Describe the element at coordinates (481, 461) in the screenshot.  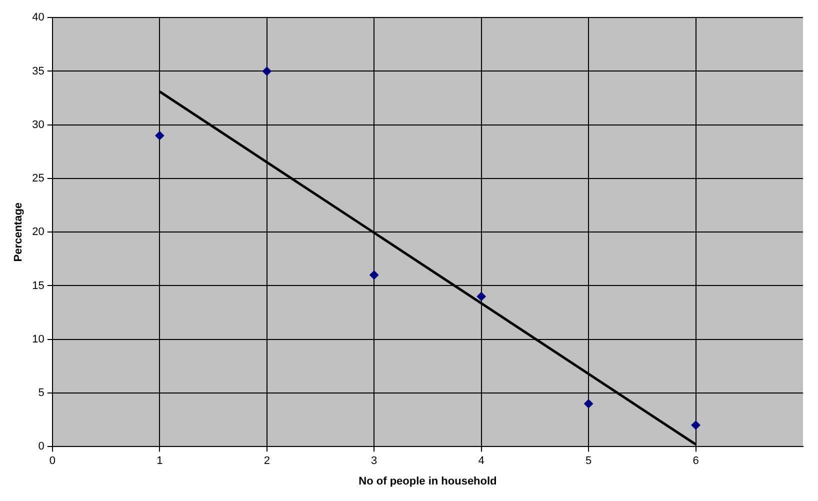
I see `x-tick-label: 4` at that location.